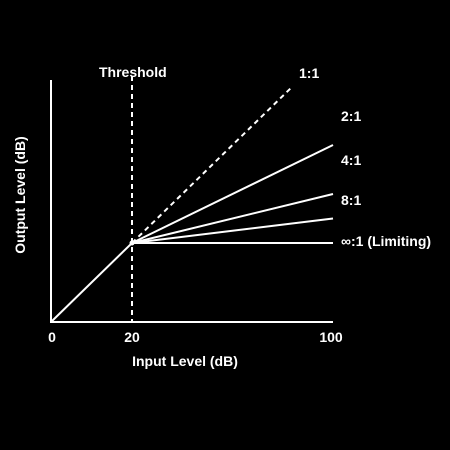 This screenshot has height=450, width=450. Describe the element at coordinates (185, 361) in the screenshot. I see `x-axis-title: Input Level (dB)` at that location.